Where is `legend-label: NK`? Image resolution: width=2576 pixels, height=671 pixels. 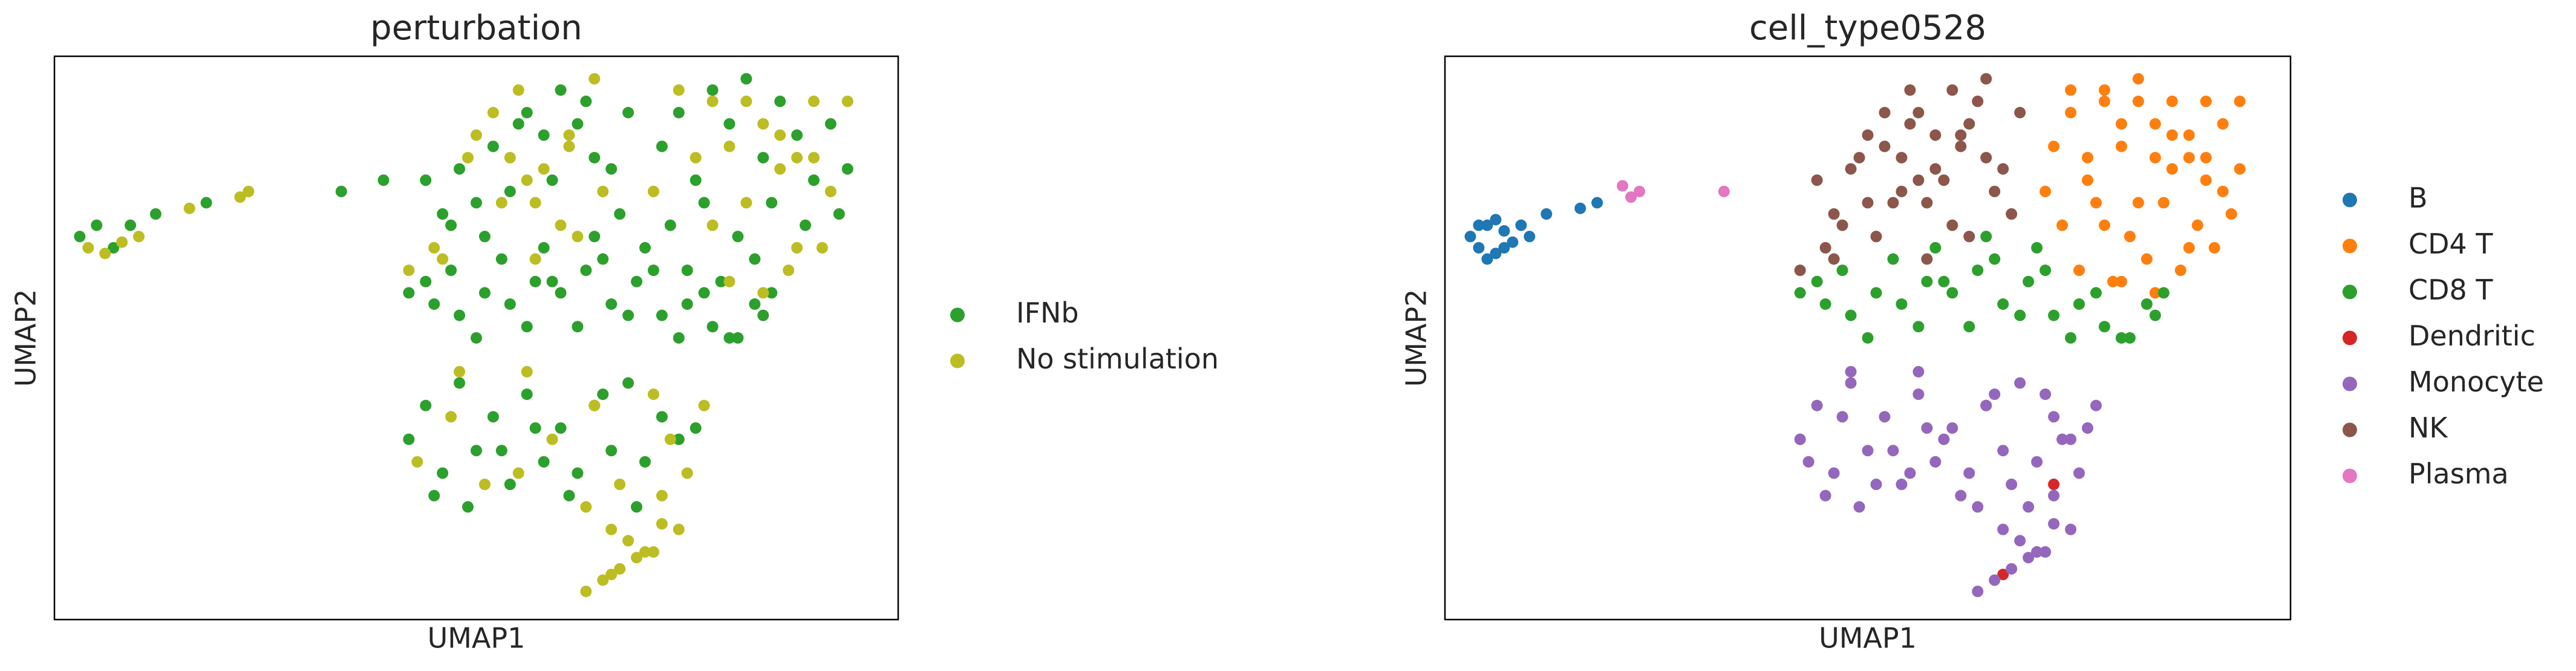 legend-label: NK is located at coordinates (2428, 427).